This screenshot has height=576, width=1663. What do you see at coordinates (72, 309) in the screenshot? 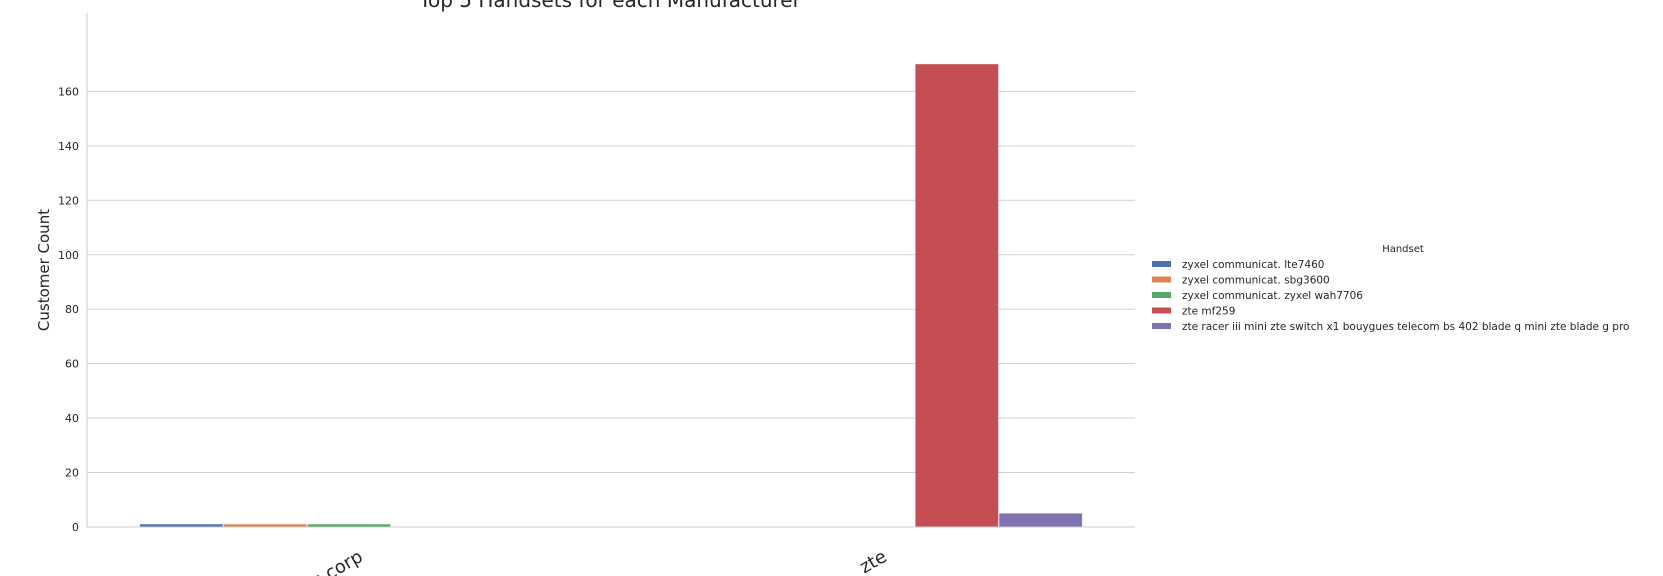
I see `y-tick-label: 80` at bounding box center [72, 309].